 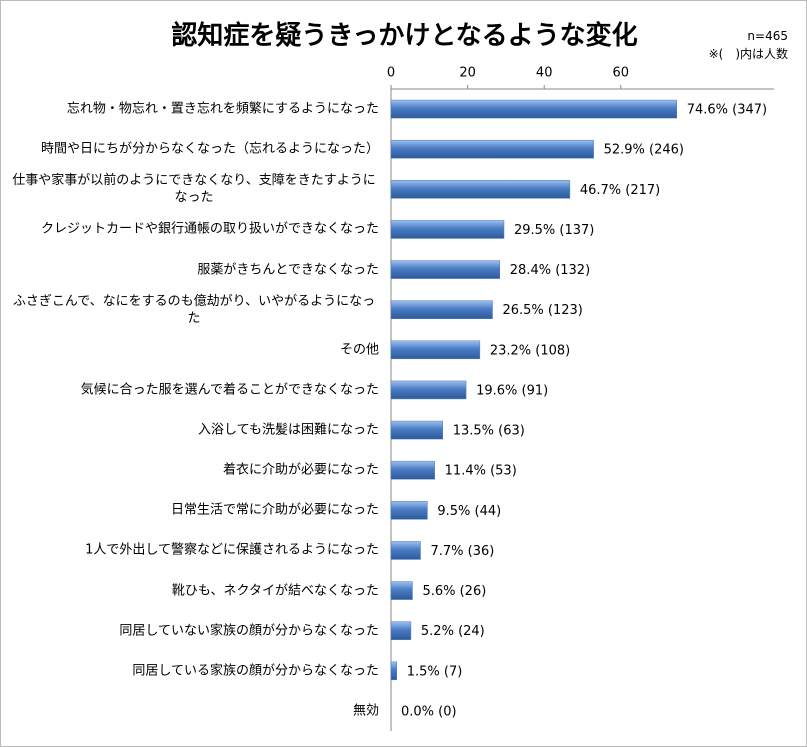 I want to click on category-text: 同居している家族の顔が分からなくなった, so click(x=255, y=671).